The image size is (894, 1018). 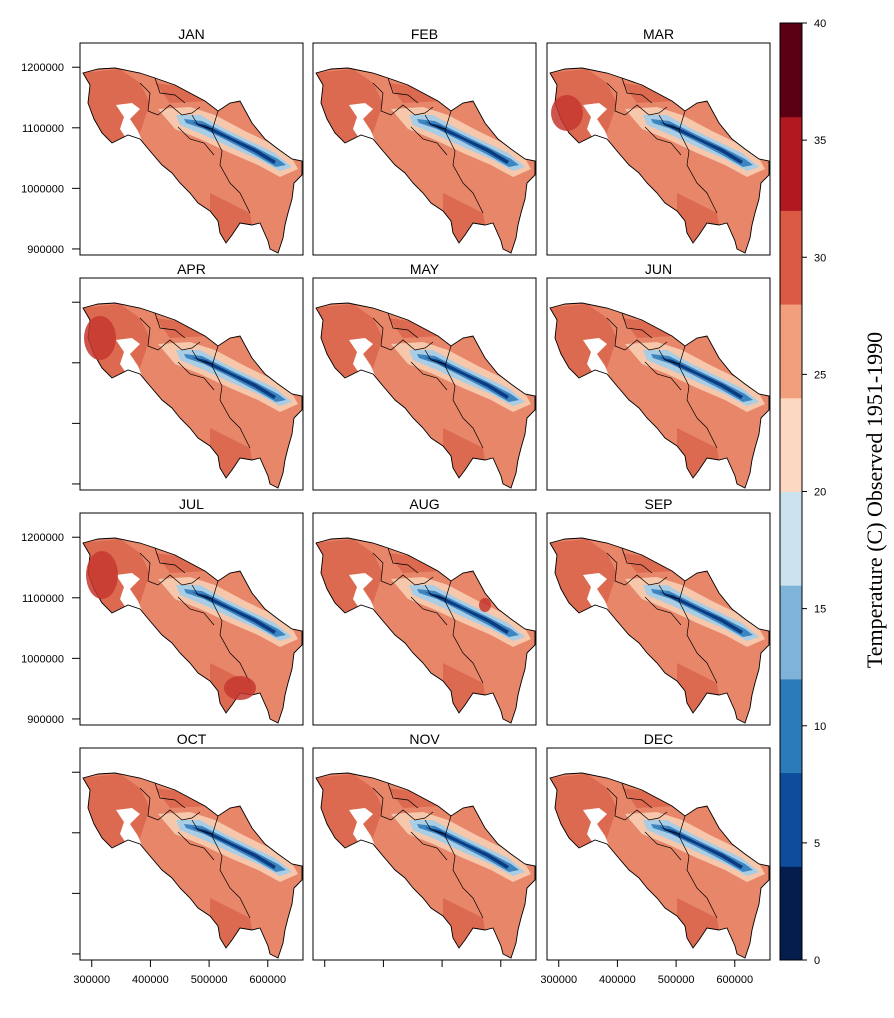 I want to click on panel-title-apr: APR, so click(x=191, y=269).